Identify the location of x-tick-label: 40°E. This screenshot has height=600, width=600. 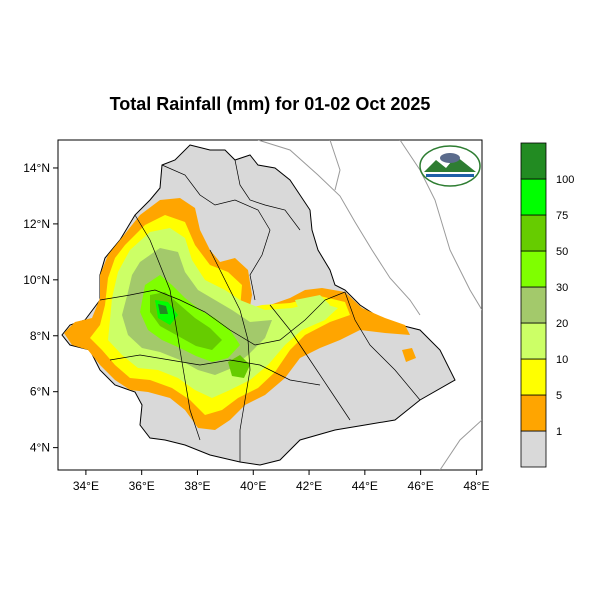
(253, 486).